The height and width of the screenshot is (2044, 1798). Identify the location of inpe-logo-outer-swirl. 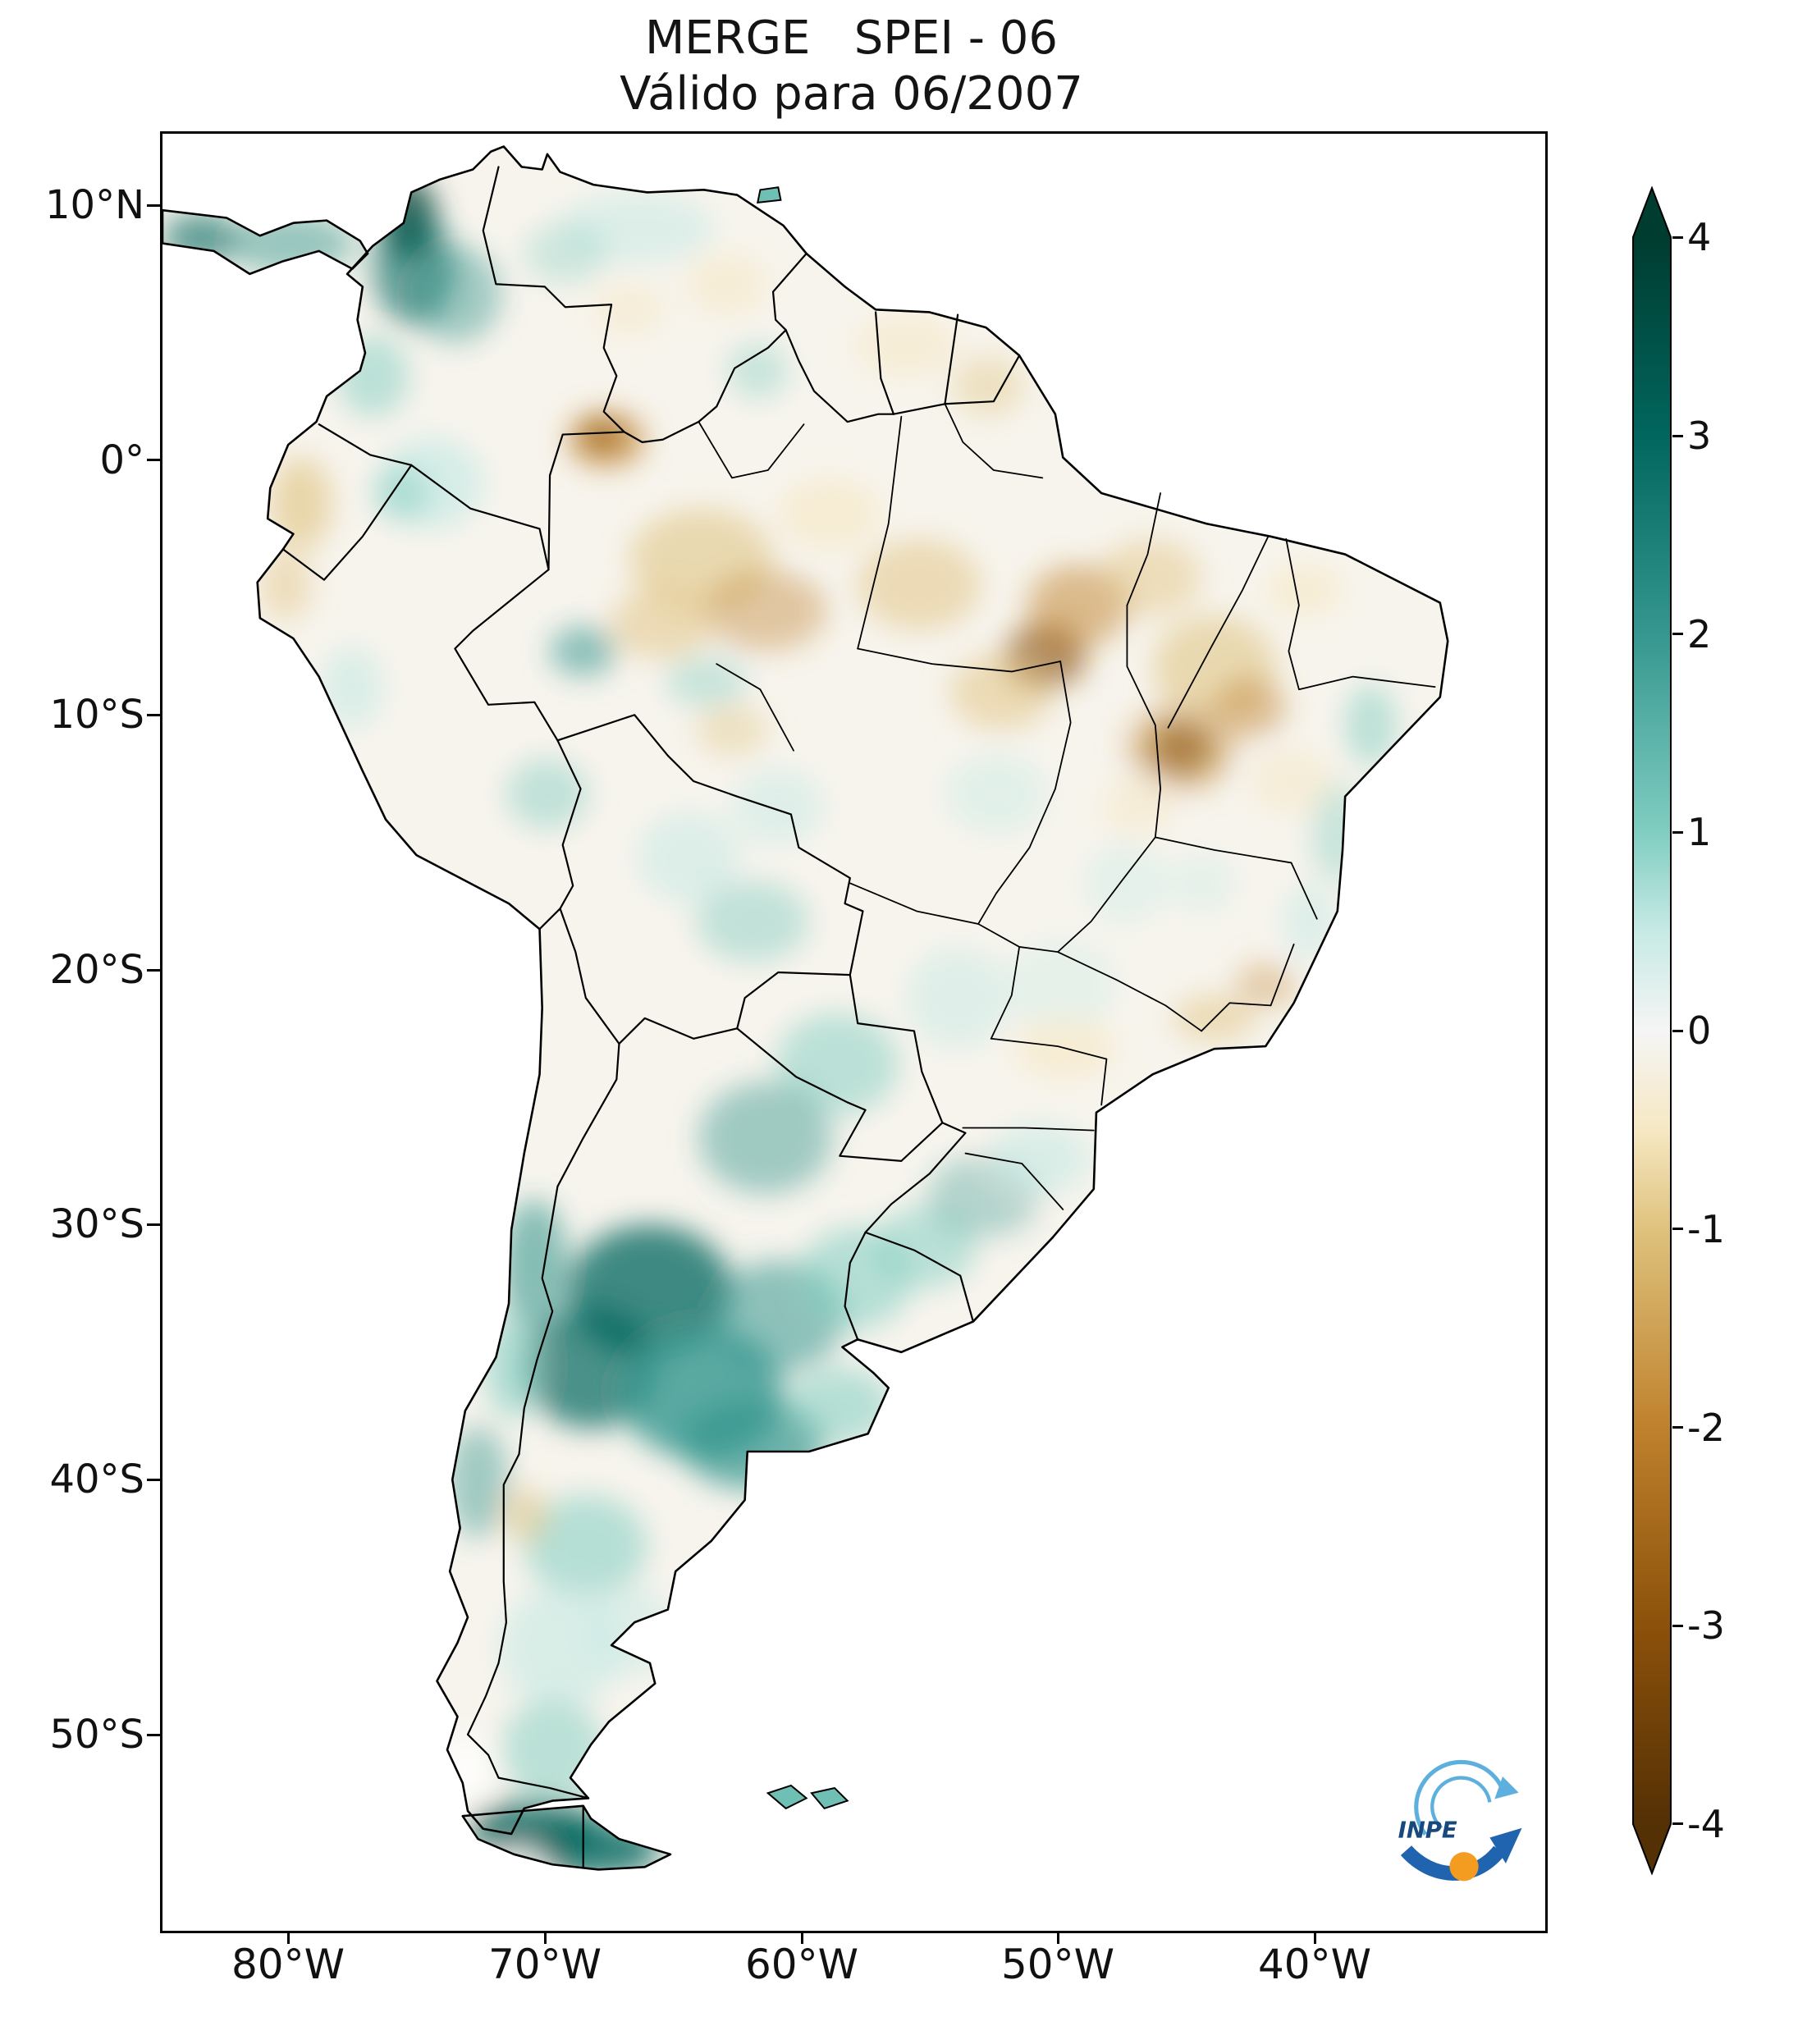
(1459, 1797).